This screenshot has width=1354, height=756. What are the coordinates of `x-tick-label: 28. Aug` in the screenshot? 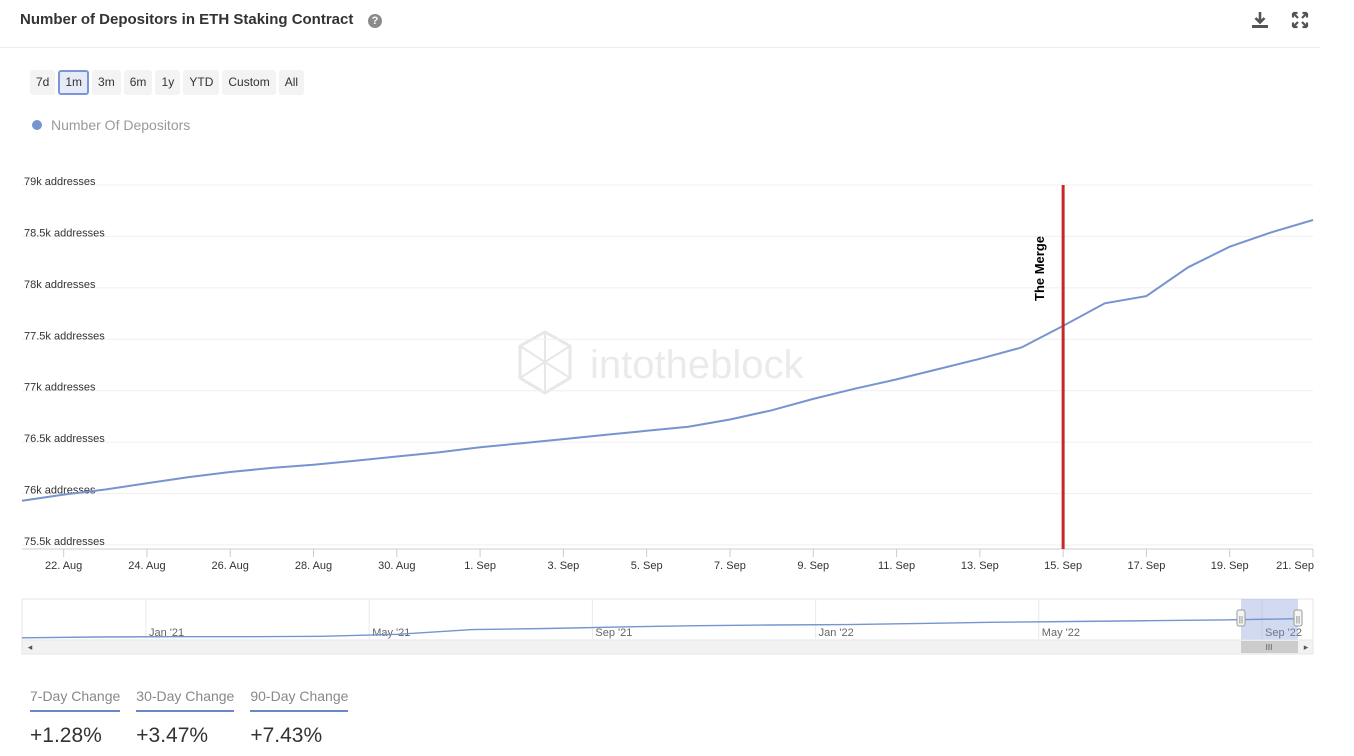 It's located at (313, 566).